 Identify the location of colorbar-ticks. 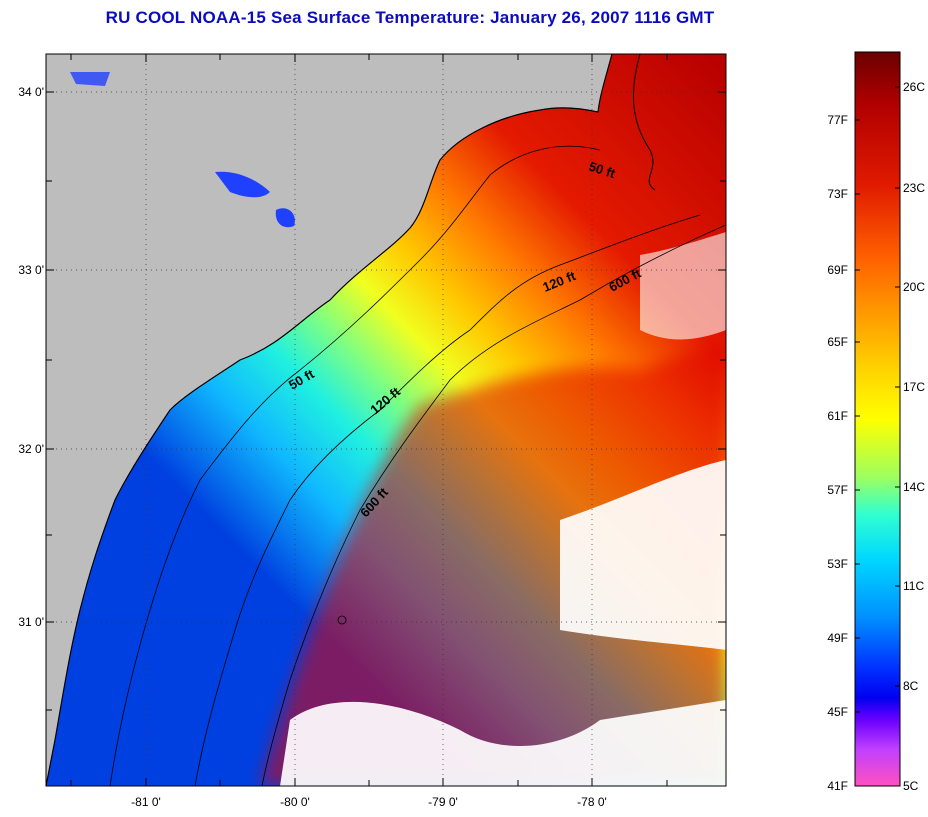
(877, 399).